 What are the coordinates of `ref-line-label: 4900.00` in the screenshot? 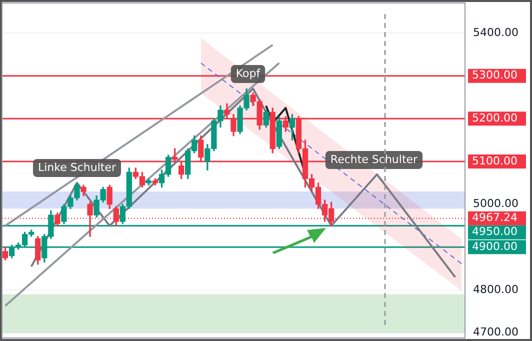 It's located at (495, 247).